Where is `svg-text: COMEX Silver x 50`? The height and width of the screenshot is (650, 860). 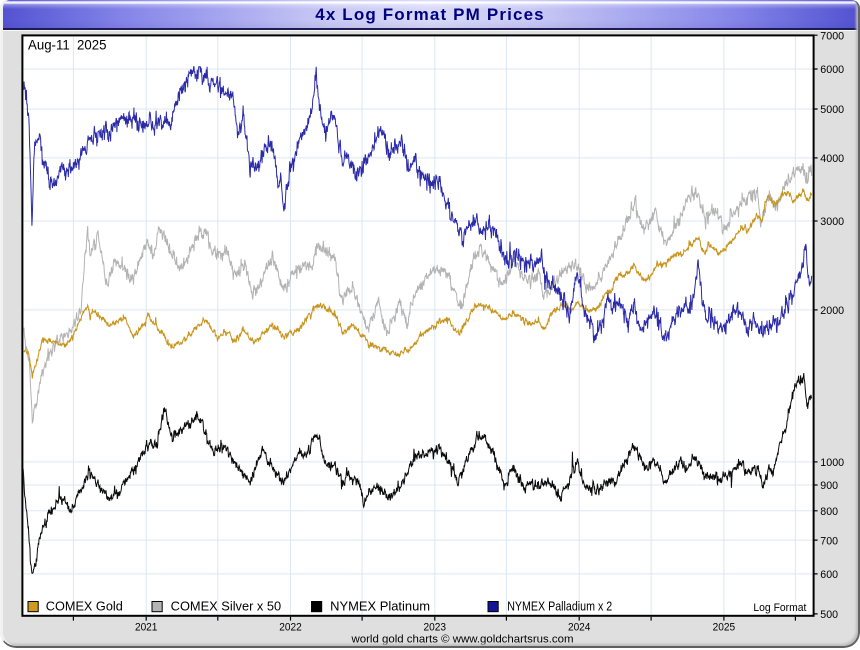
svg-text: COMEX Silver x 50 is located at coordinates (226, 606).